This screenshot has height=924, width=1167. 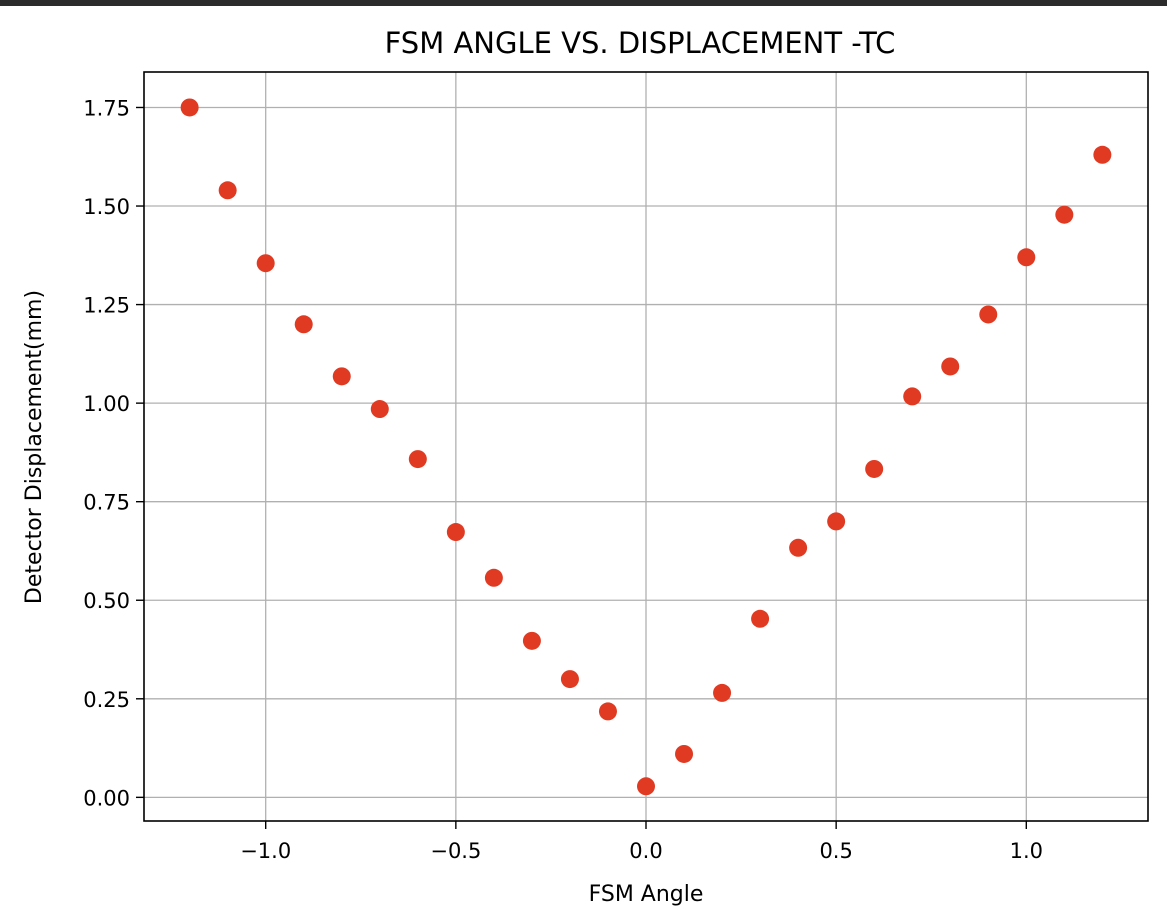 I want to click on x-tick-label: 0.0, so click(x=645, y=851).